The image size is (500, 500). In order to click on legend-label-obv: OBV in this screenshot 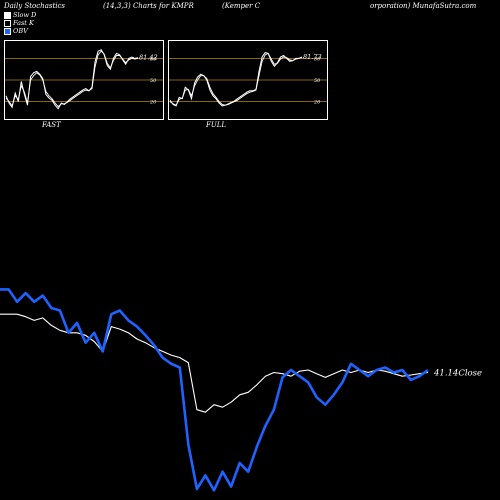, I will do `click(20, 31)`.